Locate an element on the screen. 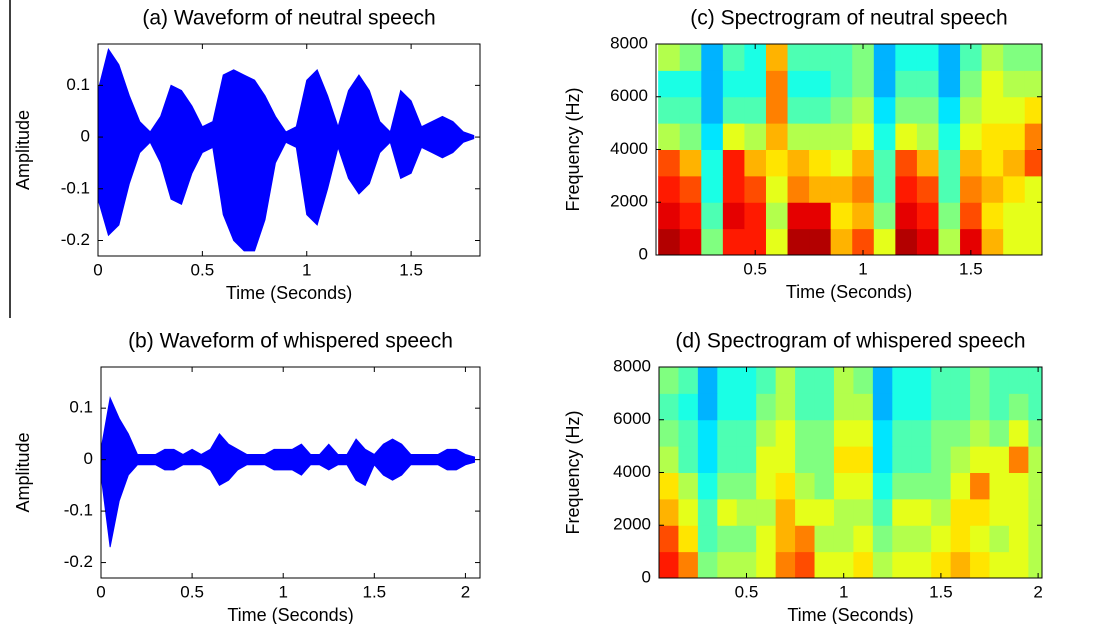 Image resolution: width=1115 pixels, height=624 pixels. y-axis-label: Frequency (Hz) is located at coordinates (573, 149).